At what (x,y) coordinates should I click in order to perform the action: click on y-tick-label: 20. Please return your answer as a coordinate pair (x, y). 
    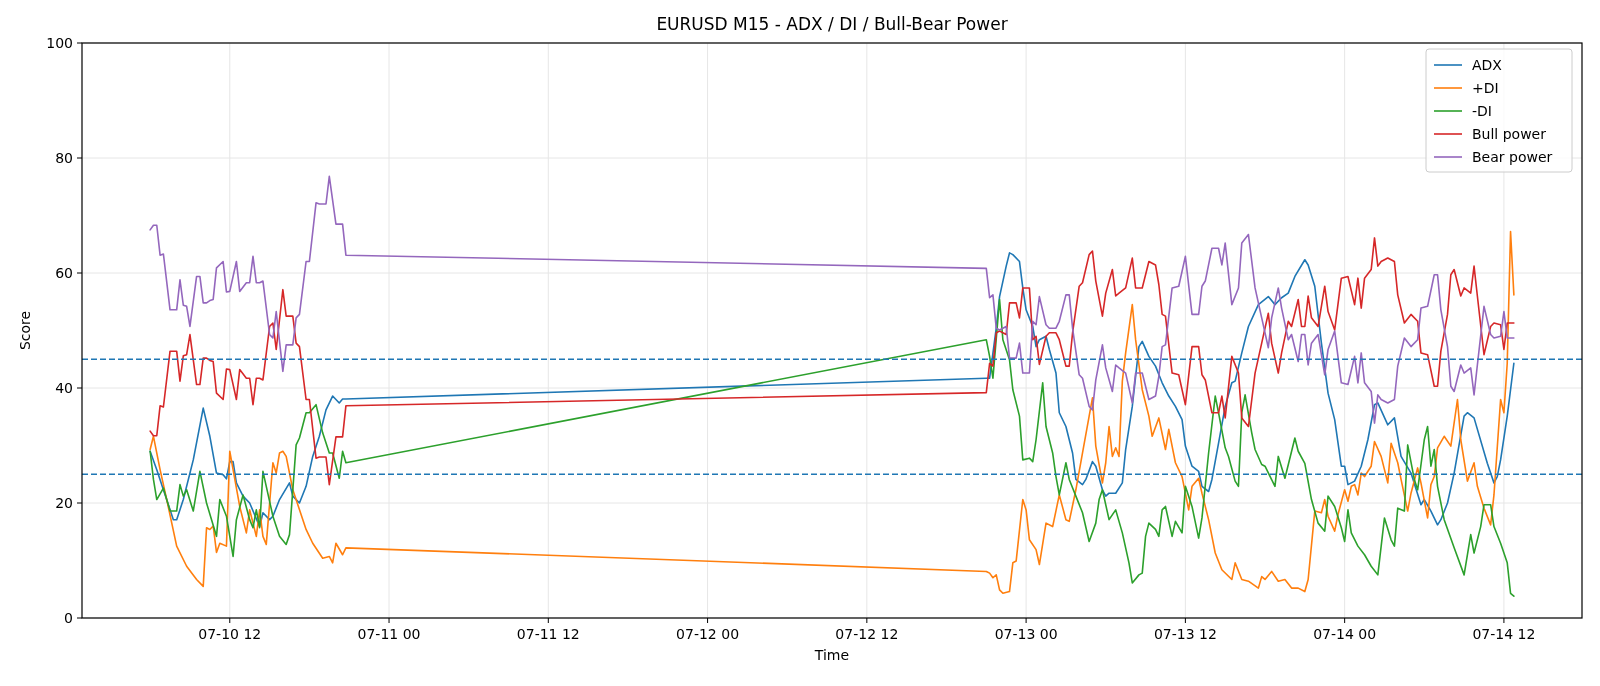
    Looking at the image, I should click on (64, 503).